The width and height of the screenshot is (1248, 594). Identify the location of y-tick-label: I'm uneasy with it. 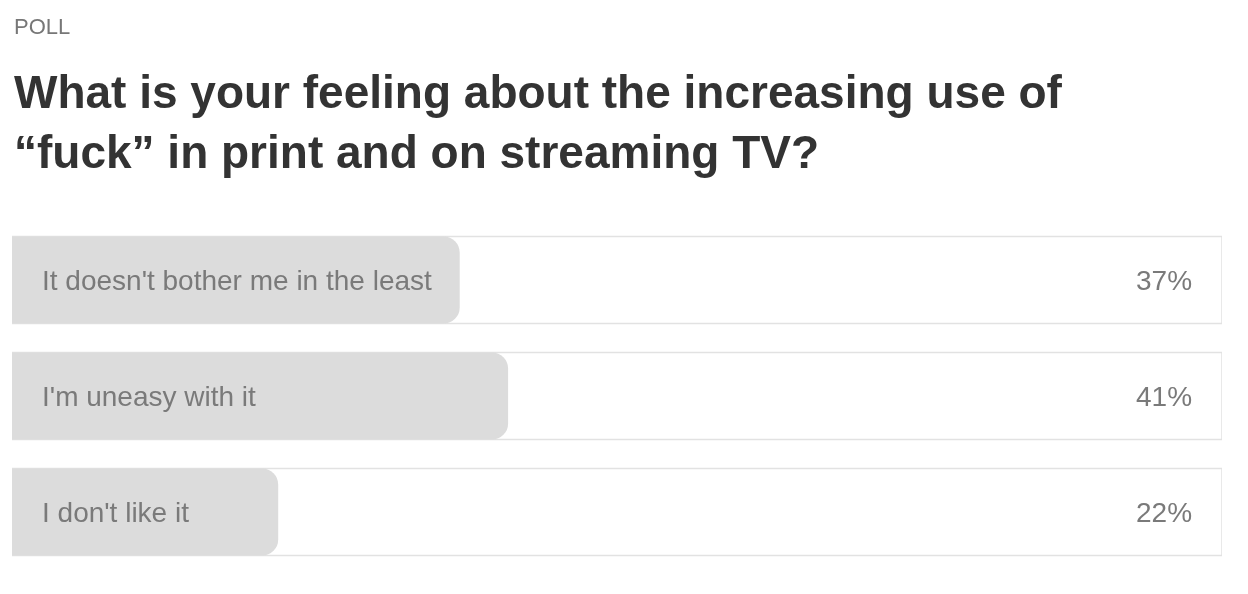
(149, 396).